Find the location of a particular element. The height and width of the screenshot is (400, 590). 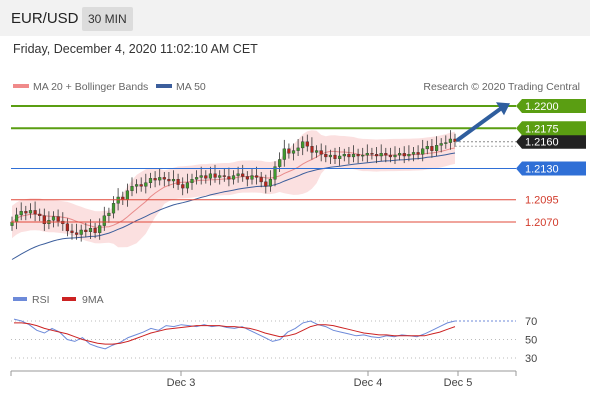

level-label-1.2175: 1.2175 is located at coordinates (542, 129).